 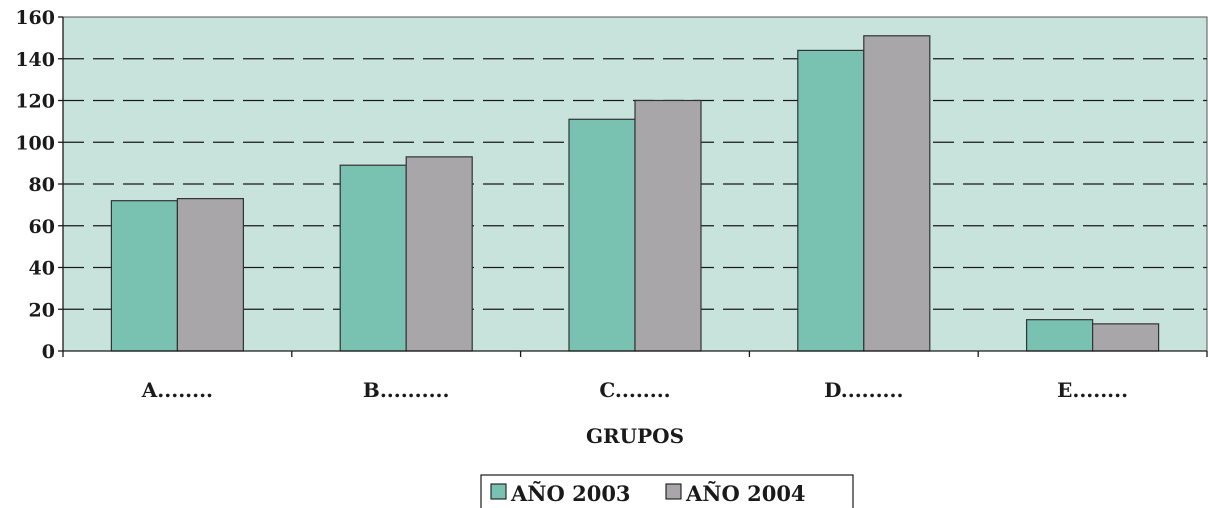 What do you see at coordinates (570, 493) in the screenshot?
I see `legend-label-1: AÑO 2003` at bounding box center [570, 493].